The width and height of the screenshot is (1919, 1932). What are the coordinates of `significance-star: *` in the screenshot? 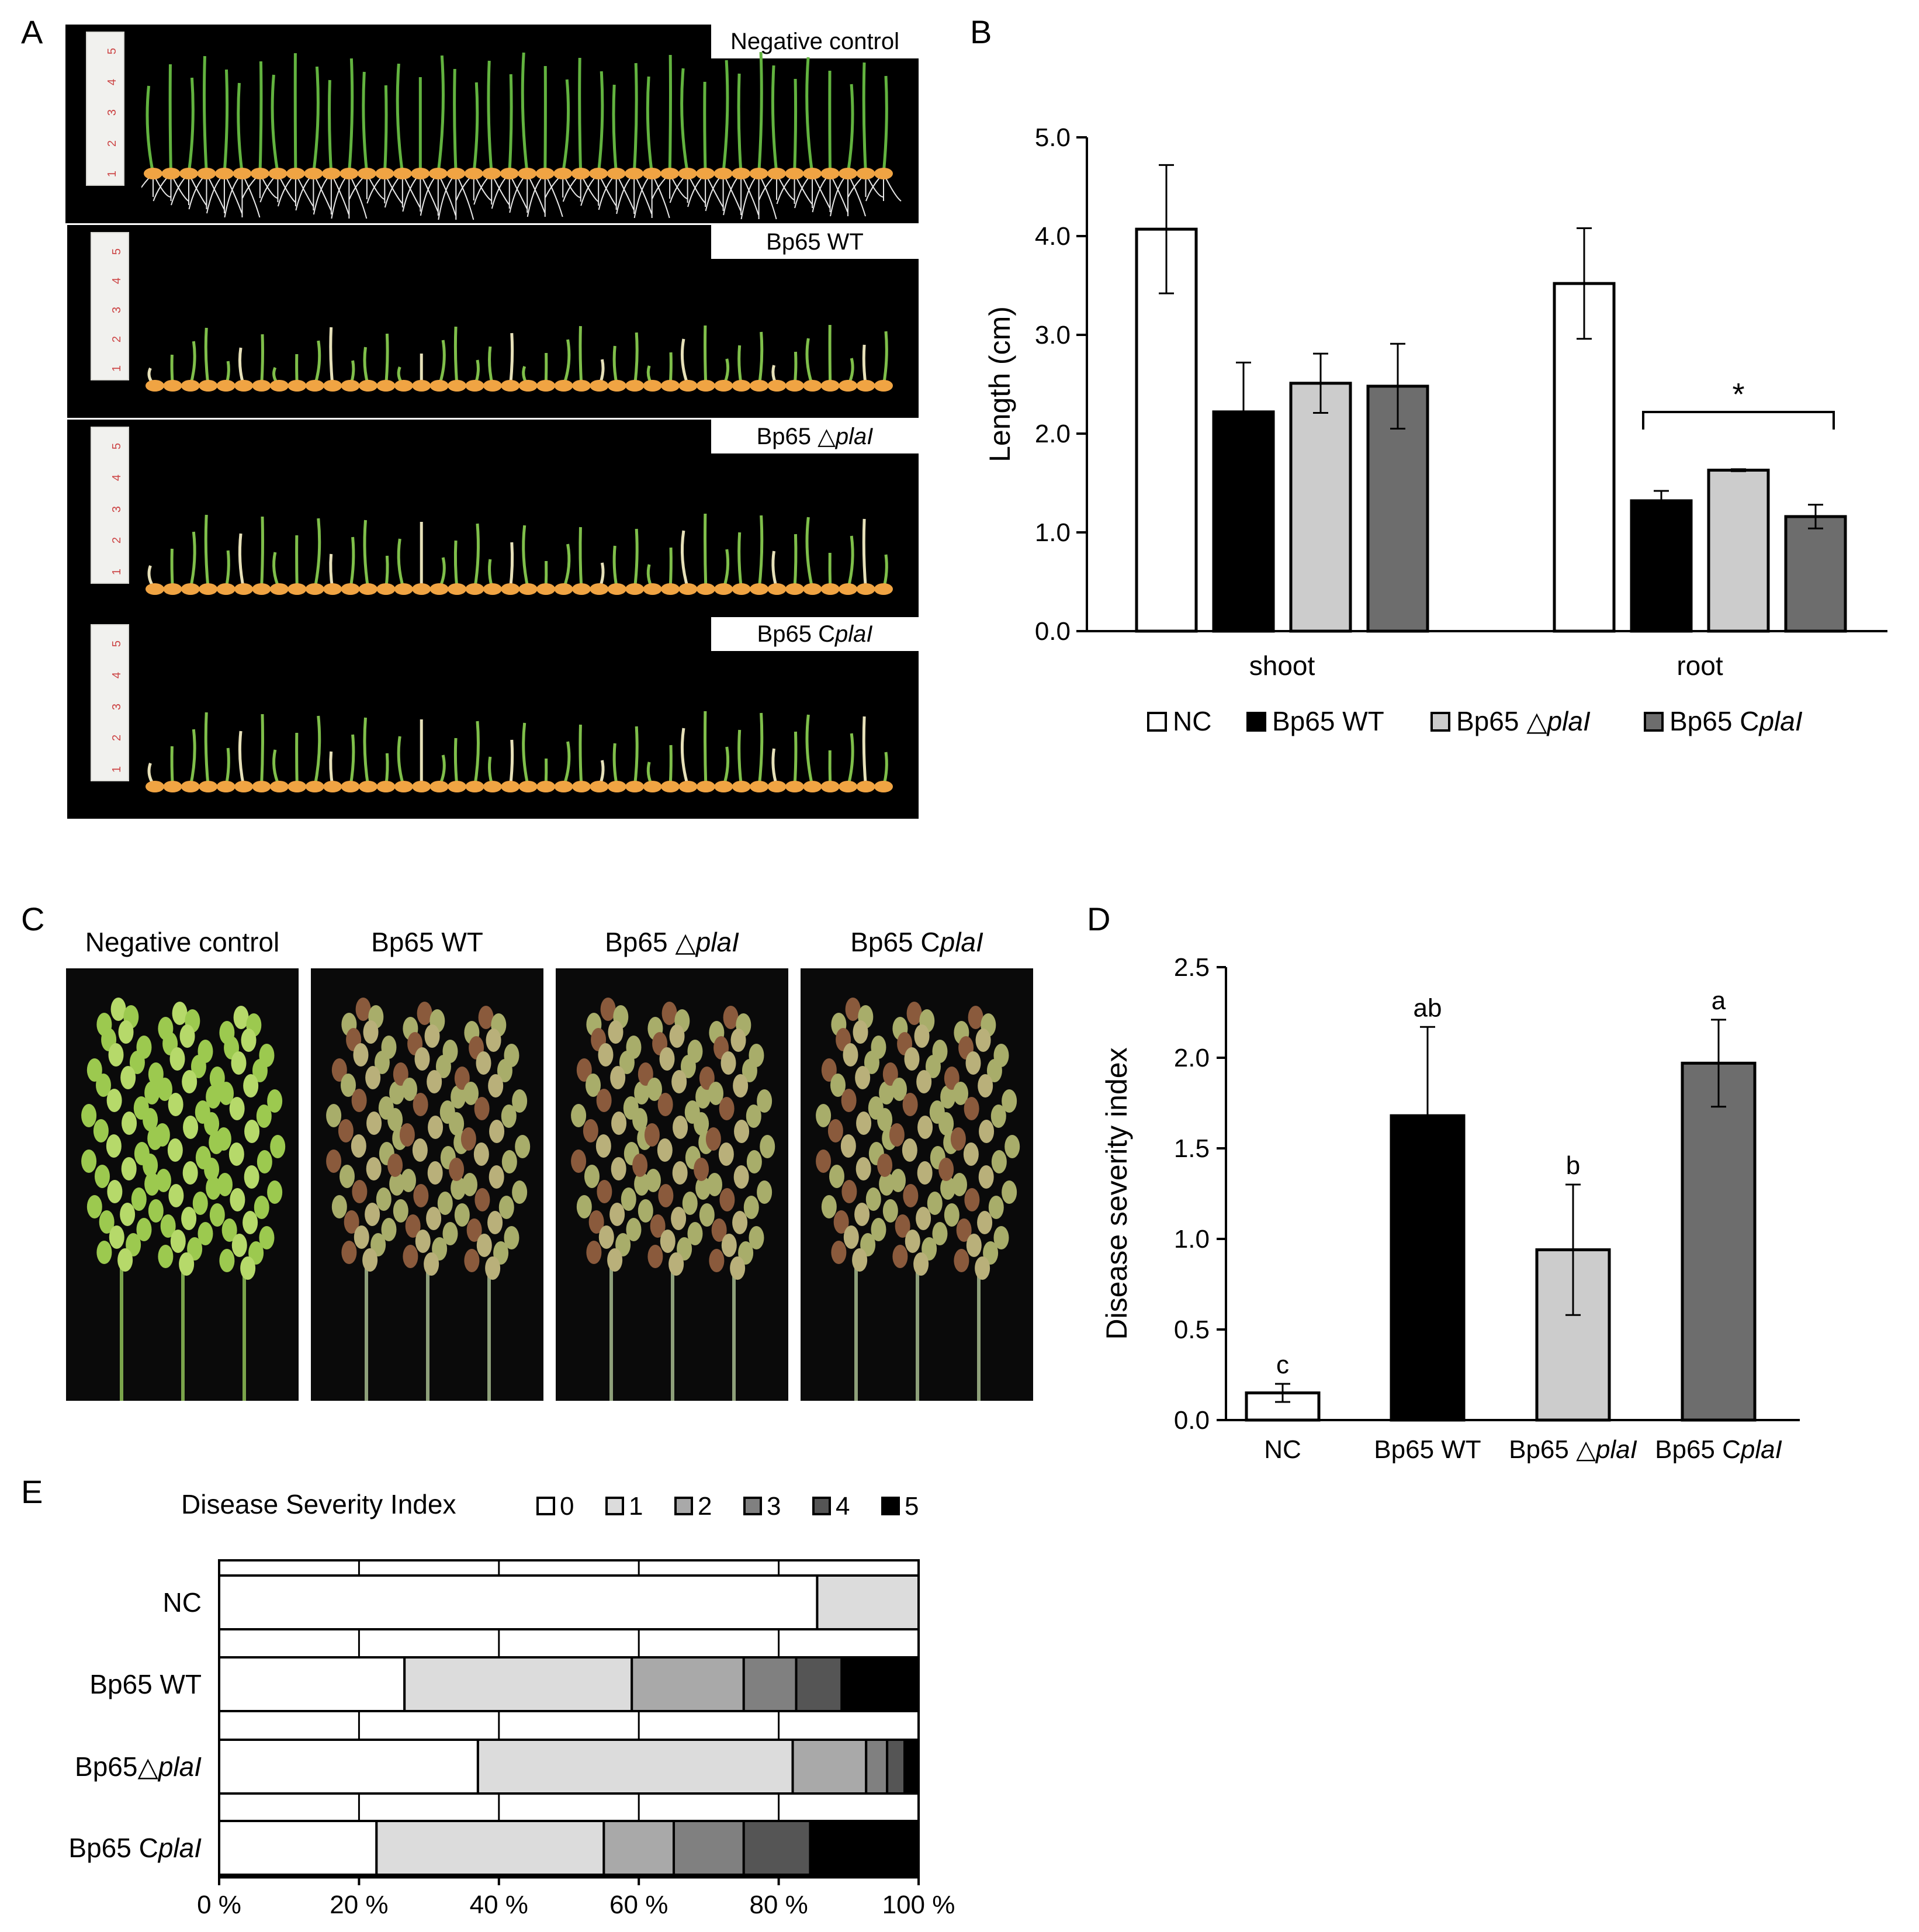 It's located at (1738, 395).